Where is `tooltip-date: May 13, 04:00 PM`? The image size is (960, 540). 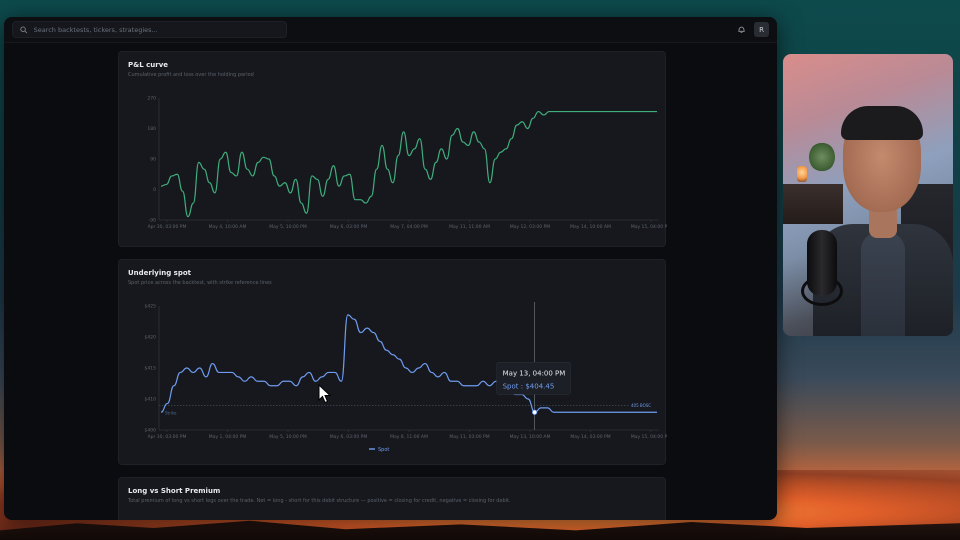 tooltip-date: May 13, 04:00 PM is located at coordinates (534, 373).